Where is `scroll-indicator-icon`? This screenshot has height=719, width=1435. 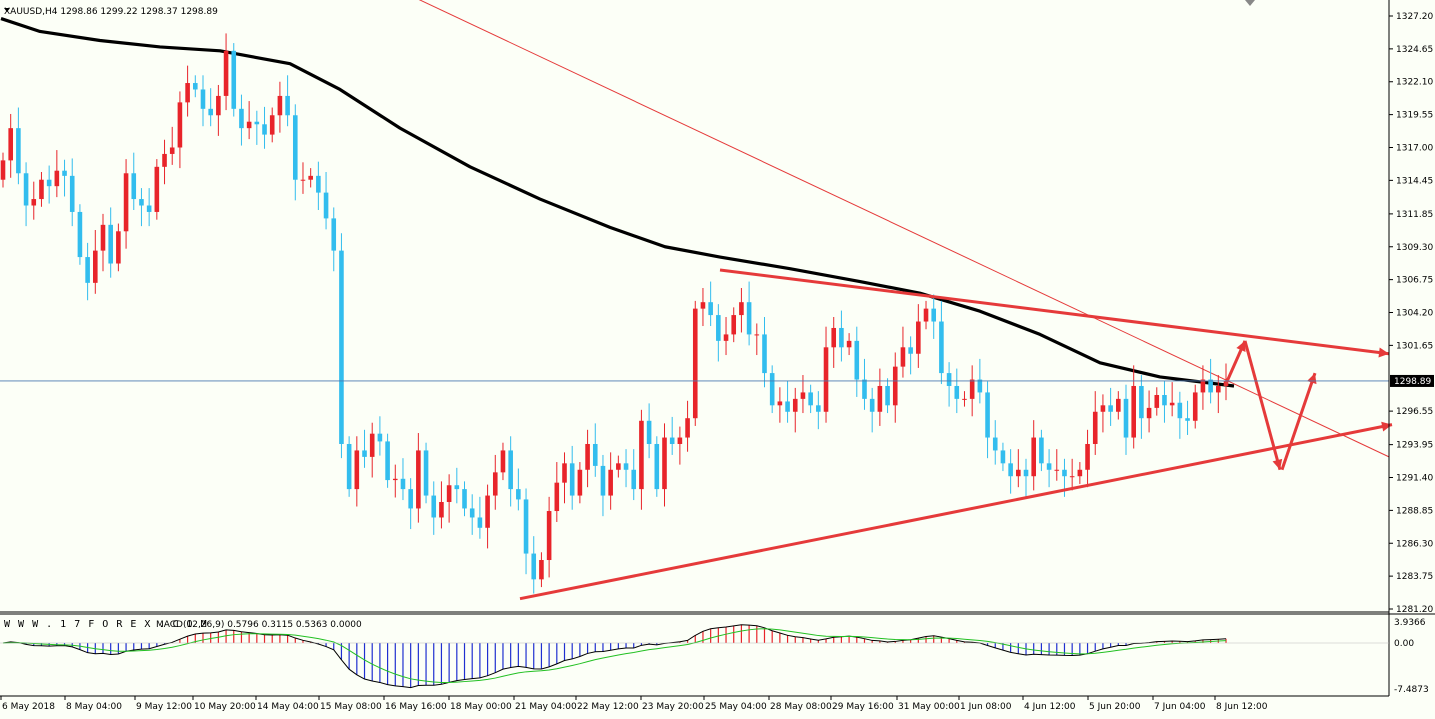
scroll-indicator-icon is located at coordinates (1250, 3).